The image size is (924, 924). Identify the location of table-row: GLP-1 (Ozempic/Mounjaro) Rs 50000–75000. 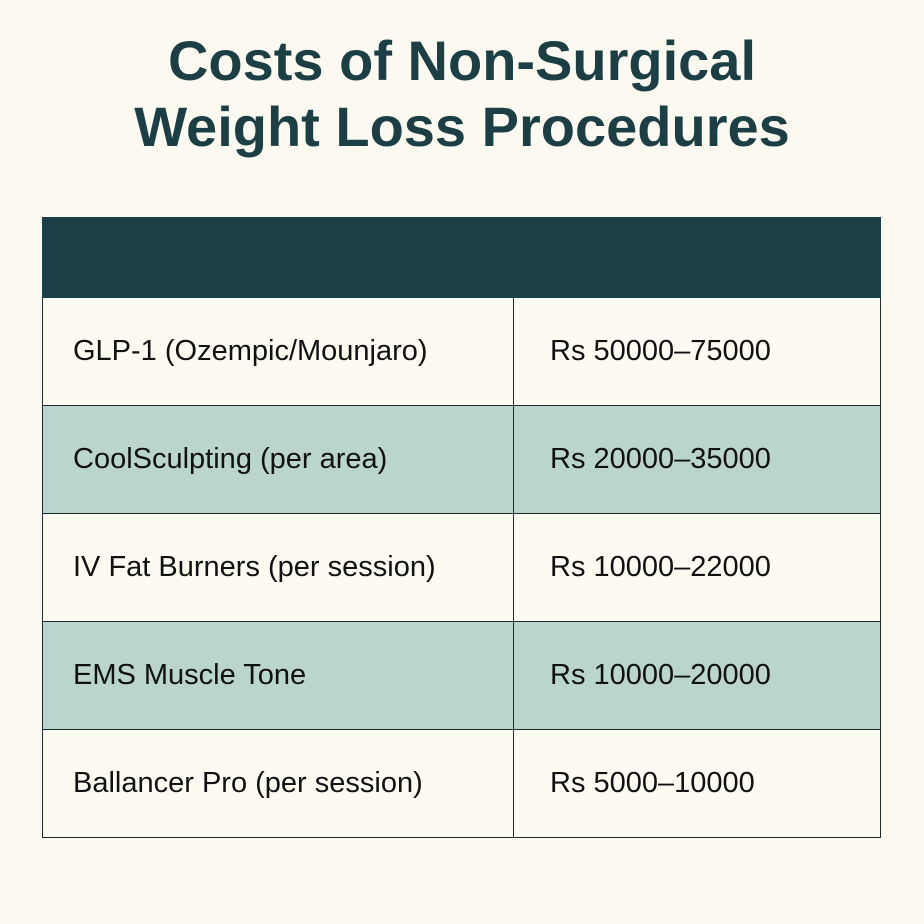
(461, 351).